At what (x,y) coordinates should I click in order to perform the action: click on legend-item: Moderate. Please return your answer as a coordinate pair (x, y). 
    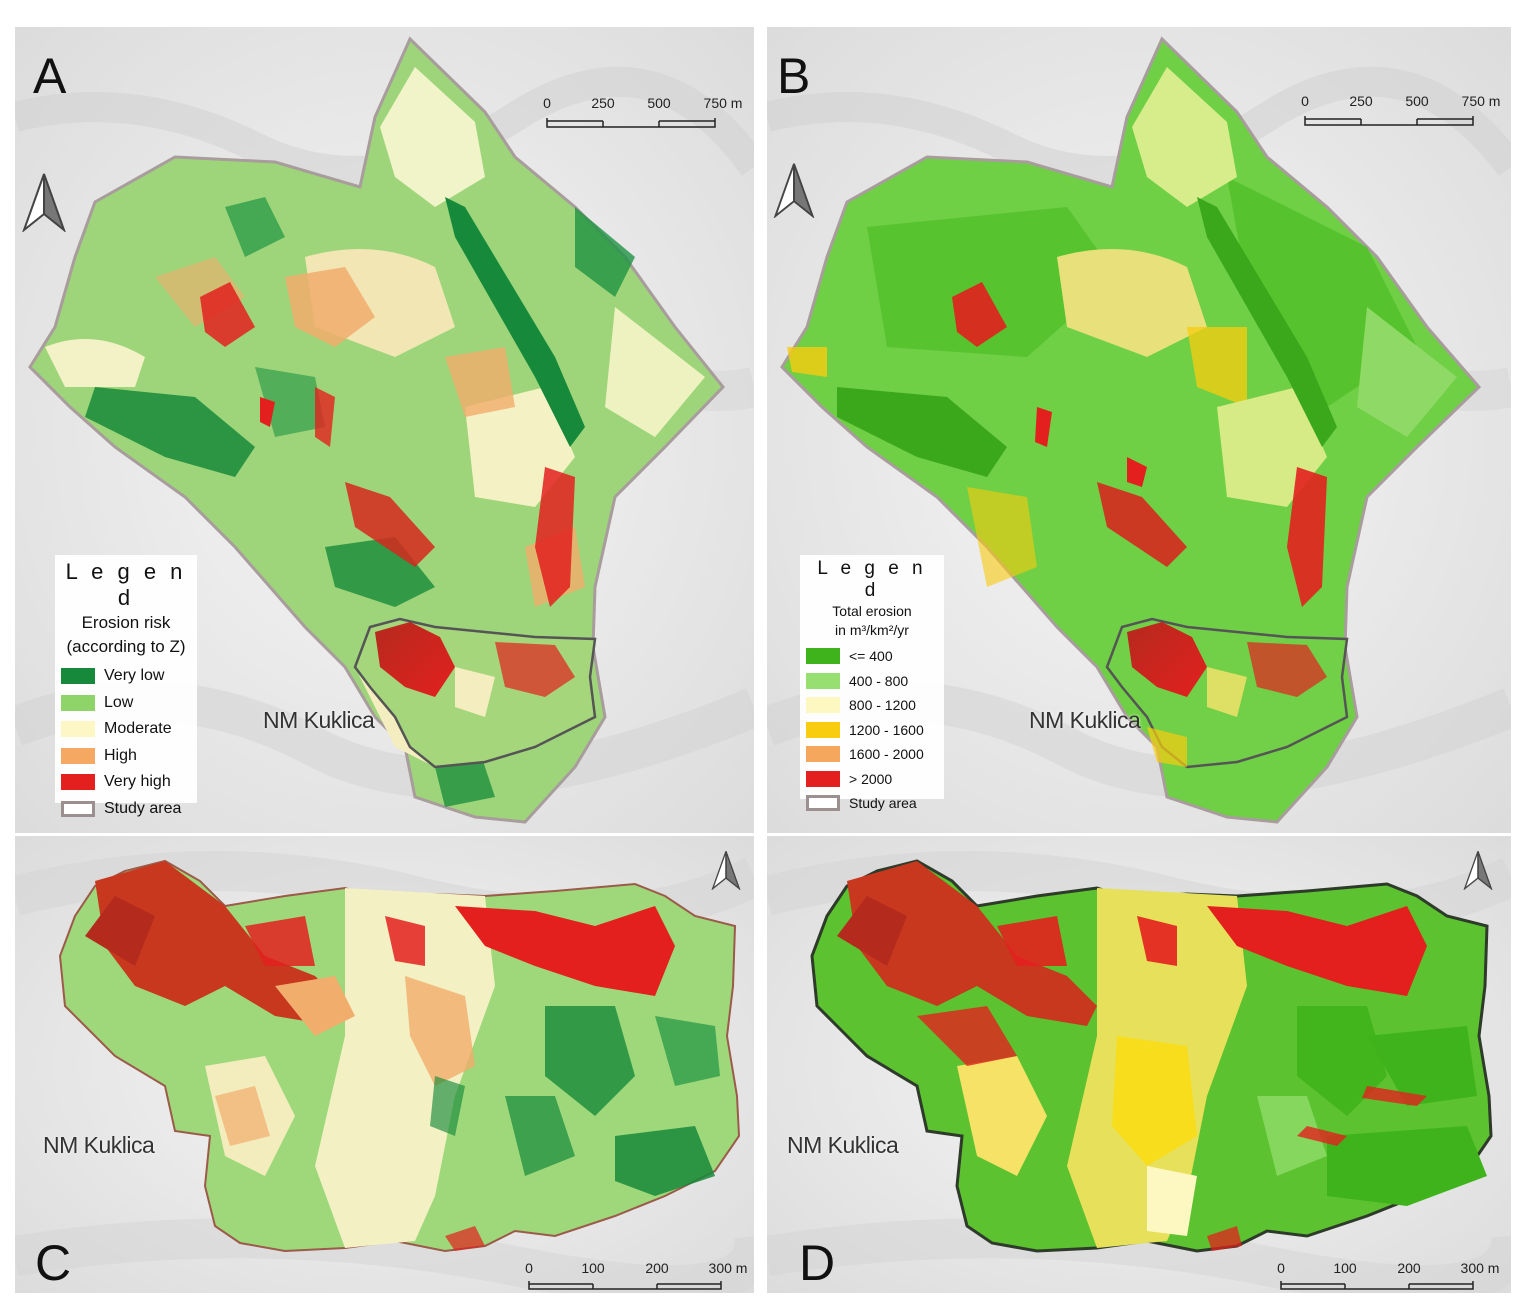
    Looking at the image, I should click on (126, 729).